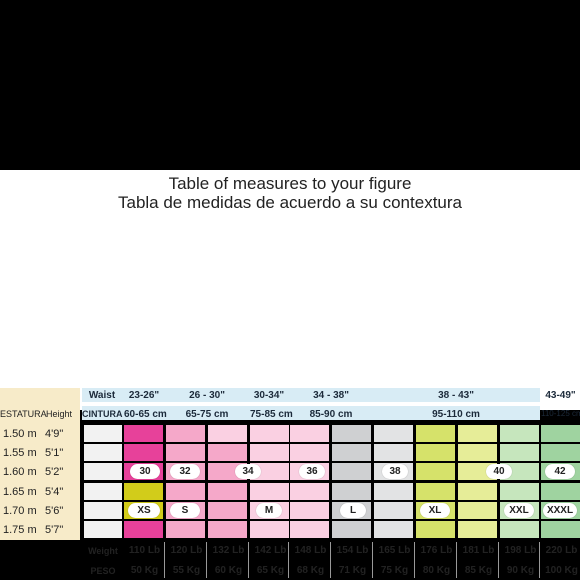  I want to click on height-metric: 1.65 m, so click(20, 492).